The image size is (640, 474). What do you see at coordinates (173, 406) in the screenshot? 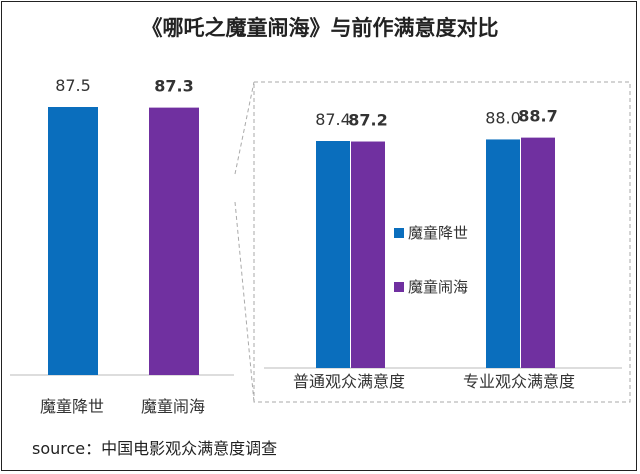
I see `category-label-mtnh: 魔童闹海` at bounding box center [173, 406].